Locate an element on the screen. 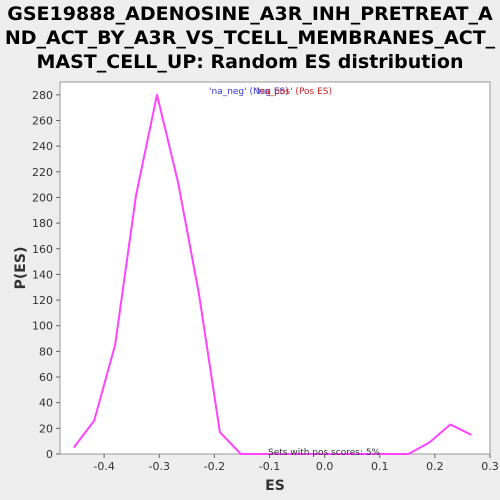 This screenshot has height=500, width=500. y-tick-label: 240 is located at coordinates (42, 146).